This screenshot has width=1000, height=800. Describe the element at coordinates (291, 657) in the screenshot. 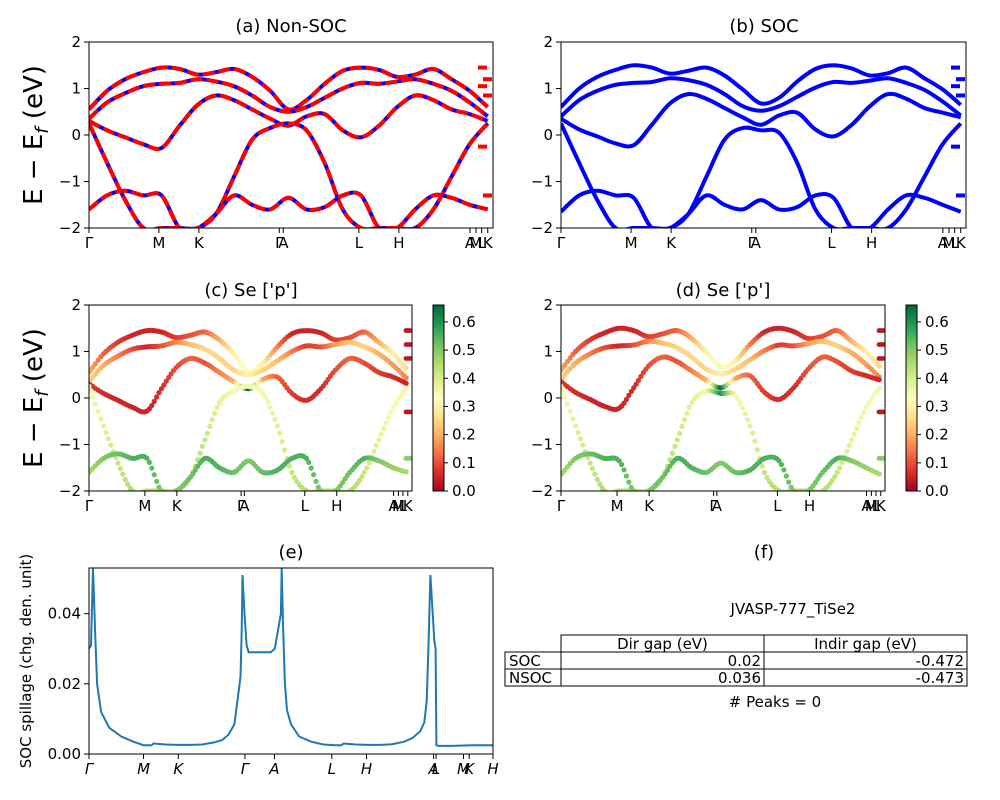

I see `panel-e-data` at that location.